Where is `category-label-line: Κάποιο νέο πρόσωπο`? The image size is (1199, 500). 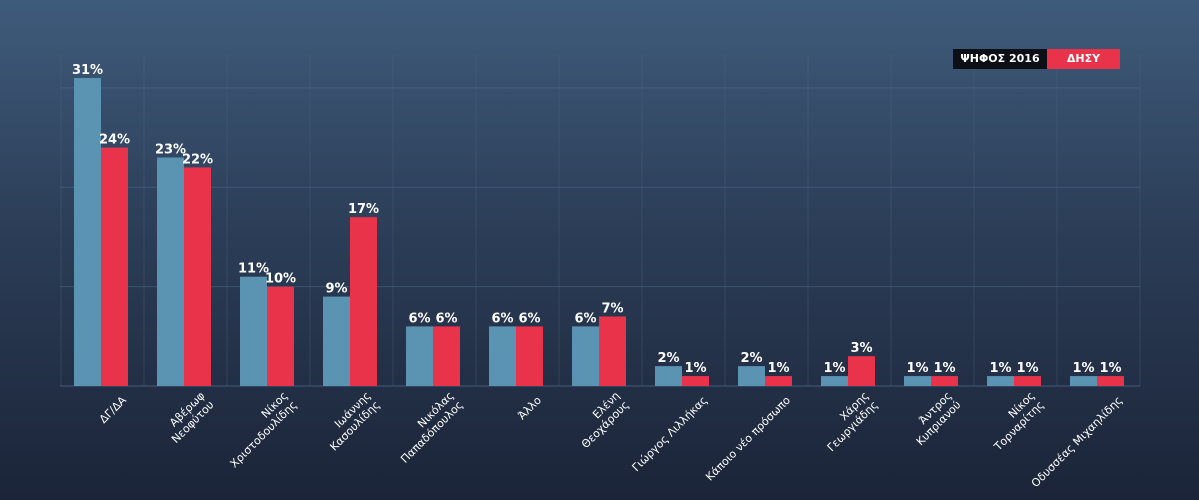 category-label-line: Κάποιο νέο πρόσωπο is located at coordinates (748, 439).